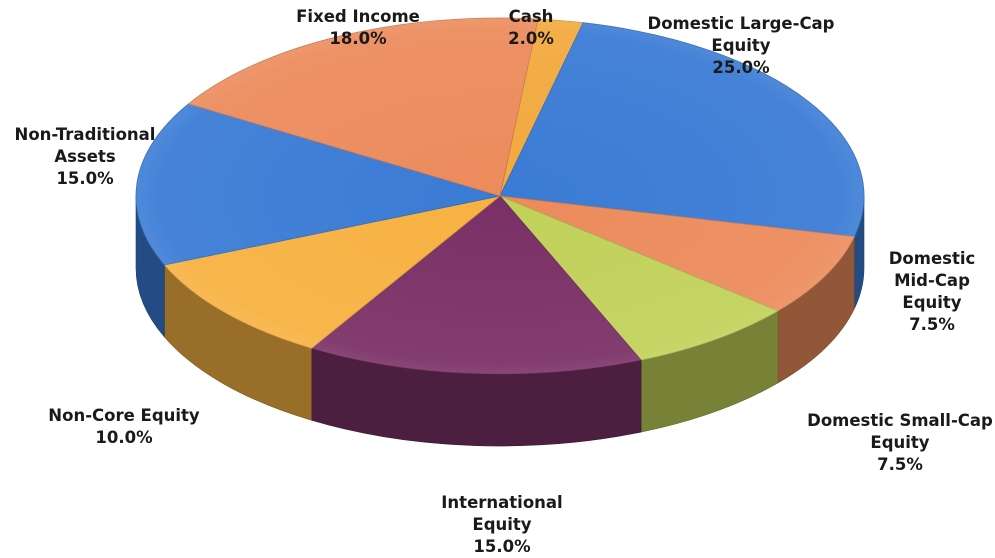 The width and height of the screenshot is (995, 558). I want to click on data-label-non-core-equity: Non-Core Equity 10.0%, so click(123, 427).